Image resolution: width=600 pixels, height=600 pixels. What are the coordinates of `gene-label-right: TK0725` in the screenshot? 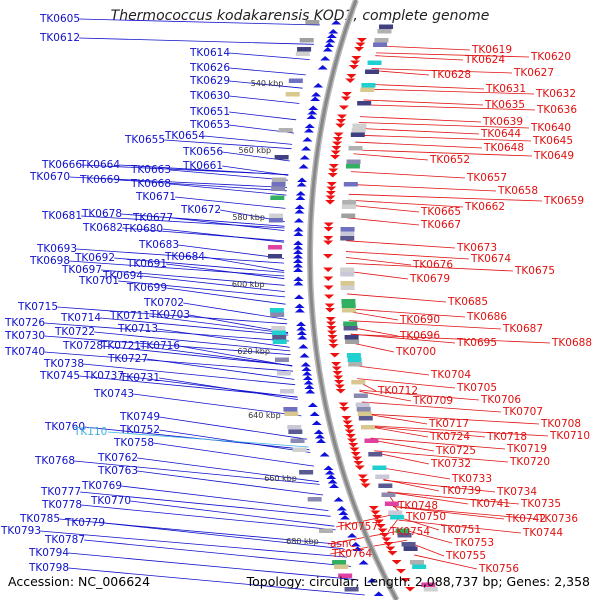 It's located at (455, 451).